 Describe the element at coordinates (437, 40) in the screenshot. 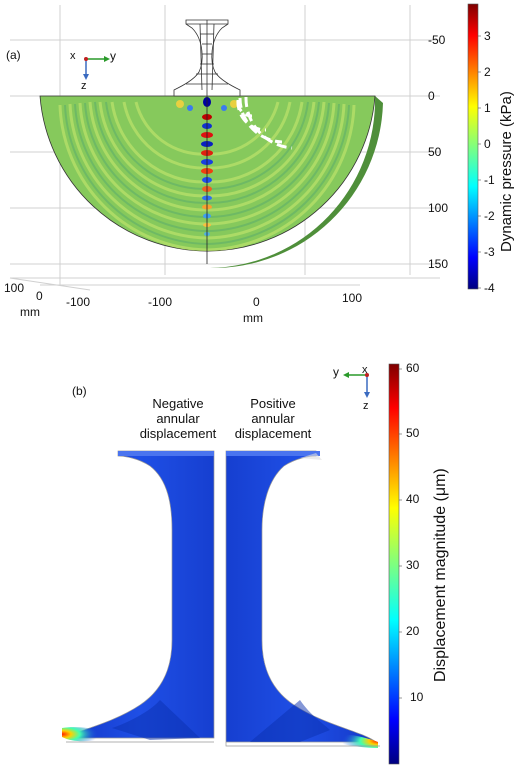

I see `z-tick-label: -50` at that location.